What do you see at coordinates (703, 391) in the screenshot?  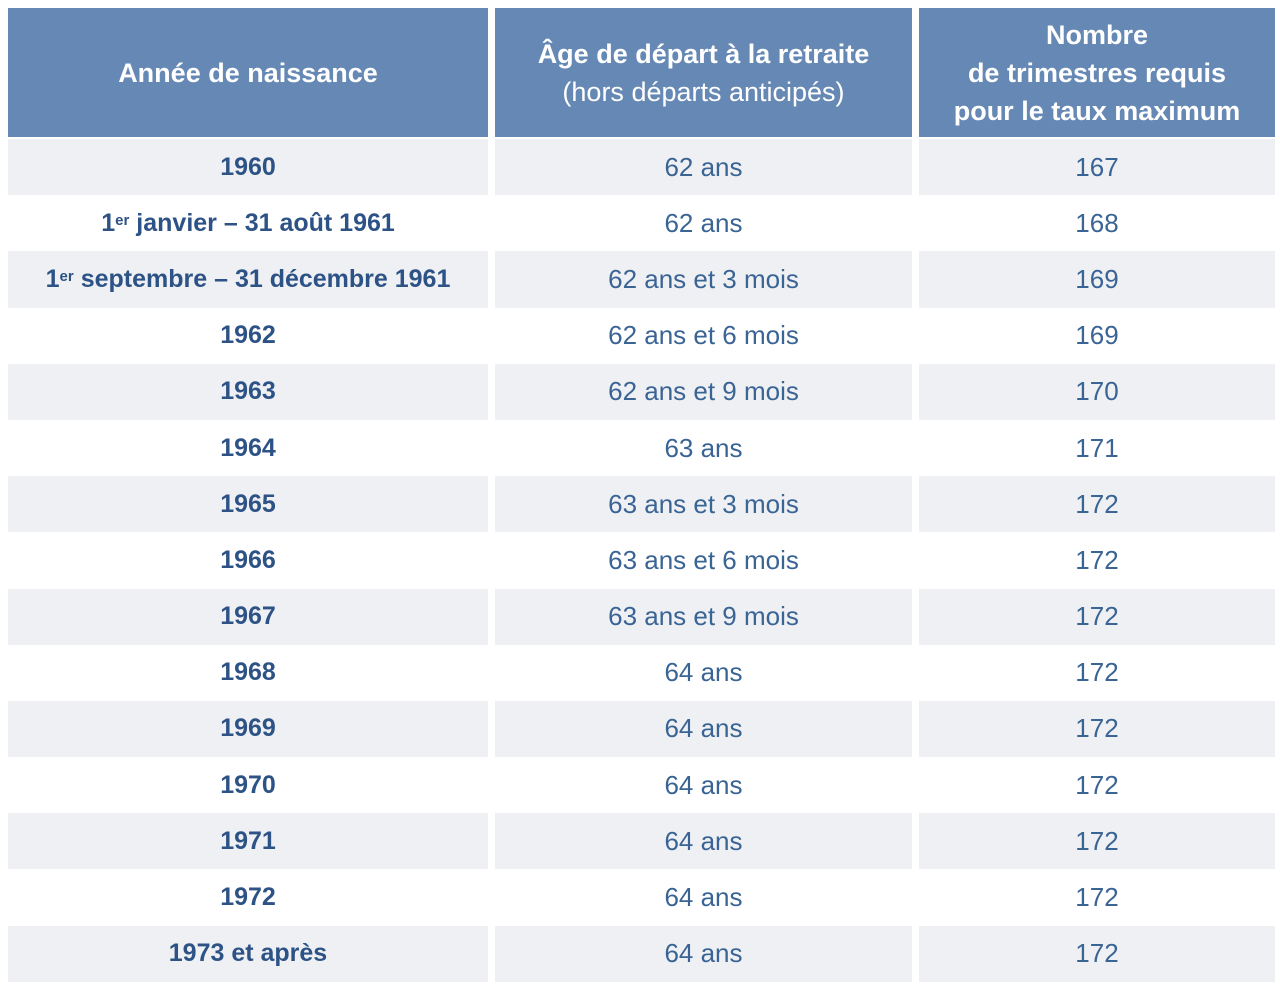 I see `age-cell: 62 ans et 9 mois` at bounding box center [703, 391].